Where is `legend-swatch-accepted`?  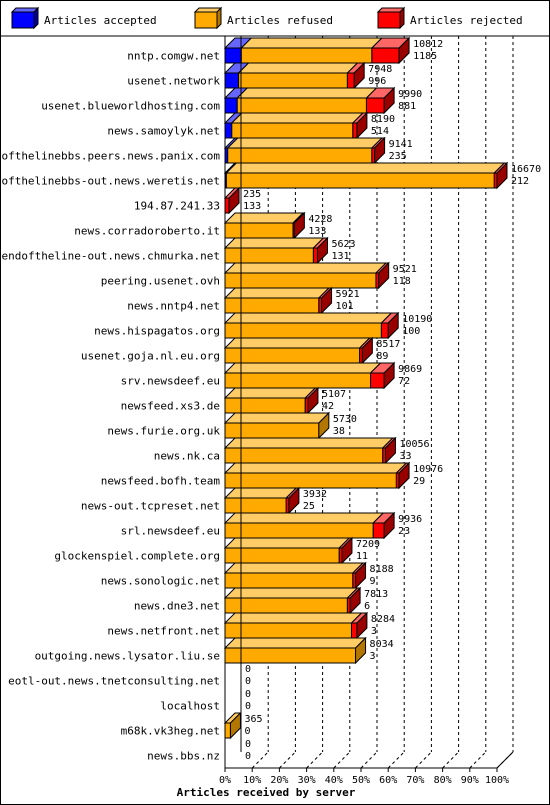
legend-swatch-accepted is located at coordinates (25, 18).